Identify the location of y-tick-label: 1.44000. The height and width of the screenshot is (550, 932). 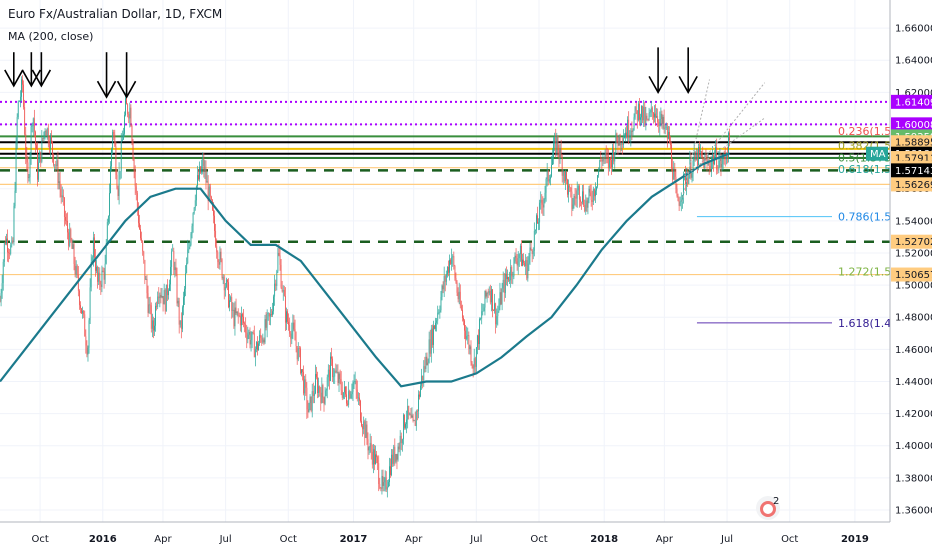
(913, 382).